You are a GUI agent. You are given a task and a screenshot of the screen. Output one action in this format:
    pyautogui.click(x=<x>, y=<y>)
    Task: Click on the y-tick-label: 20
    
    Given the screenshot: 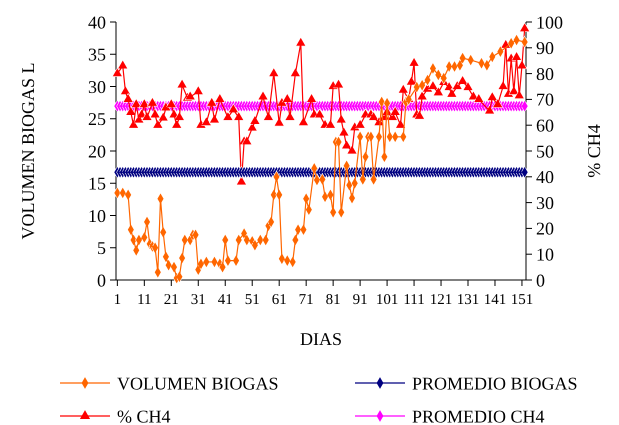 What is the action you would take?
    pyautogui.click(x=97, y=151)
    